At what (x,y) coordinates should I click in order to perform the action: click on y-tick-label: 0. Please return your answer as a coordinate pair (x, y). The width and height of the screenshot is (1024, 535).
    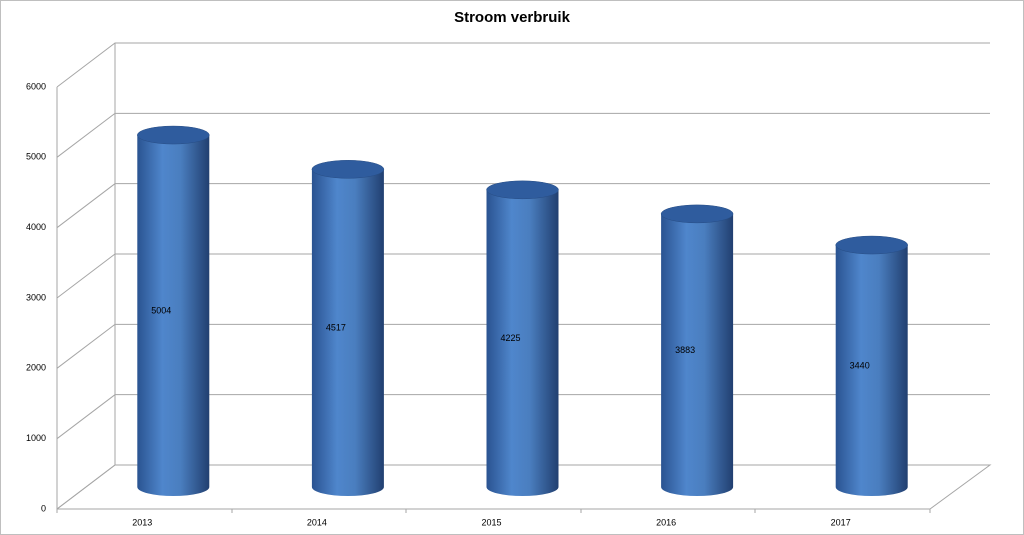
    Looking at the image, I should click on (43, 508).